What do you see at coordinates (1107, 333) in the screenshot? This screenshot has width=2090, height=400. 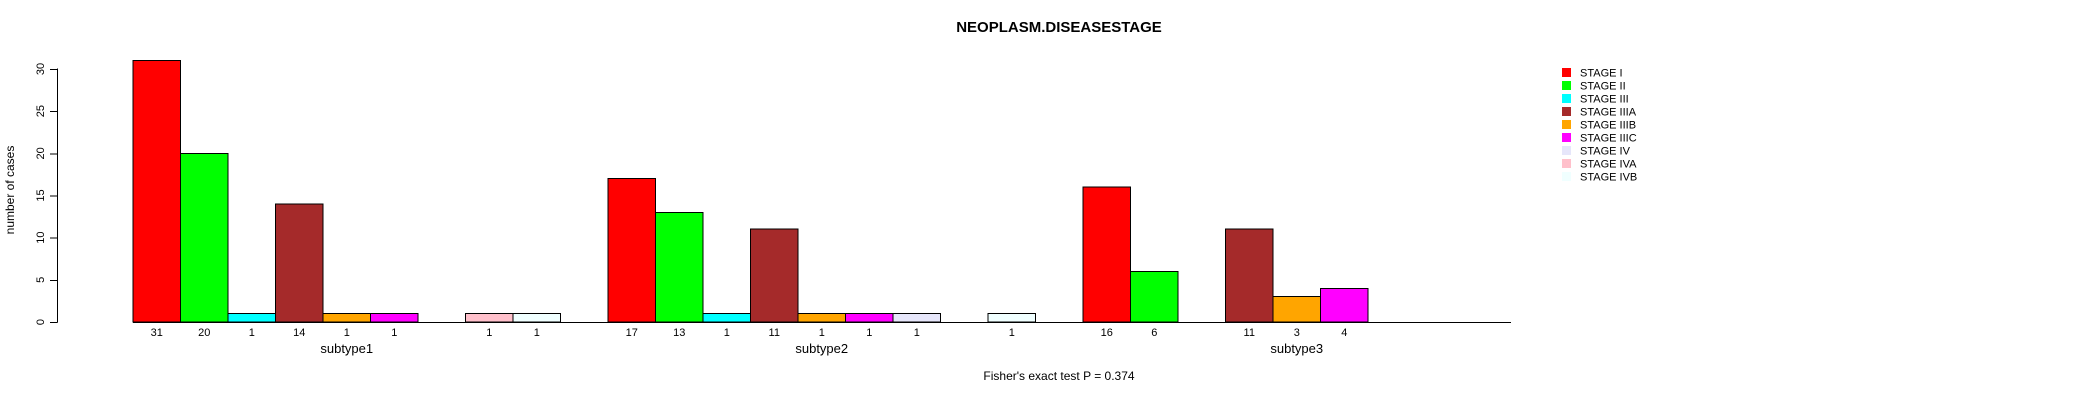 I see `bar-value-label: 16` at bounding box center [1107, 333].